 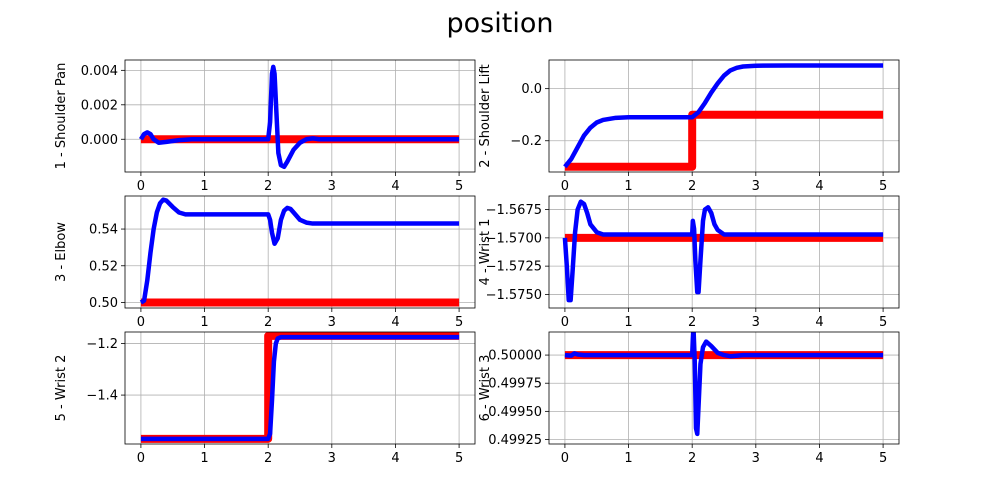 I want to click on y-axis-label: 2 - Shoulder Lift, so click(x=485, y=116).